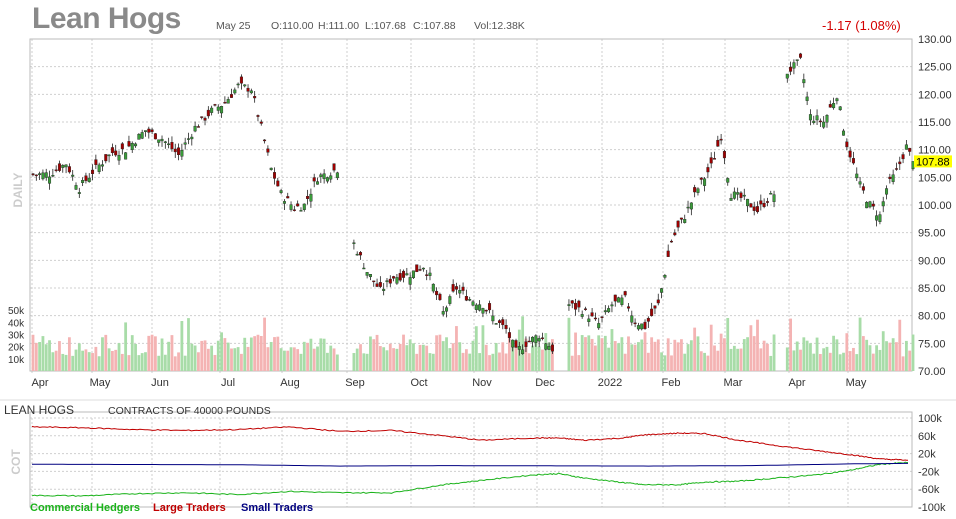  What do you see at coordinates (16, 323) in the screenshot?
I see `volume-tick-label: 40k` at bounding box center [16, 323].